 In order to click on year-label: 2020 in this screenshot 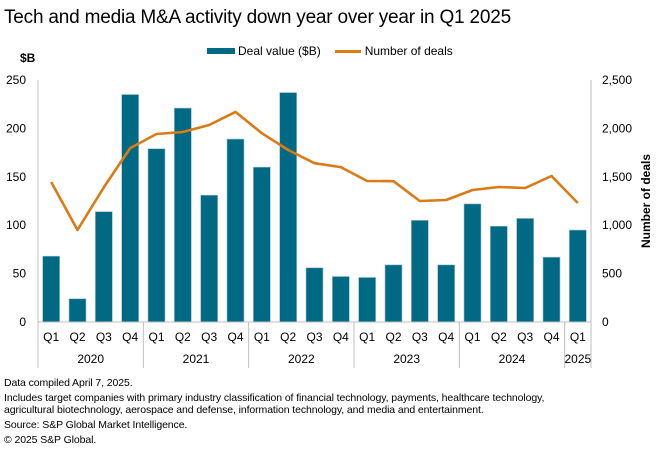, I will do `click(90, 359)`.